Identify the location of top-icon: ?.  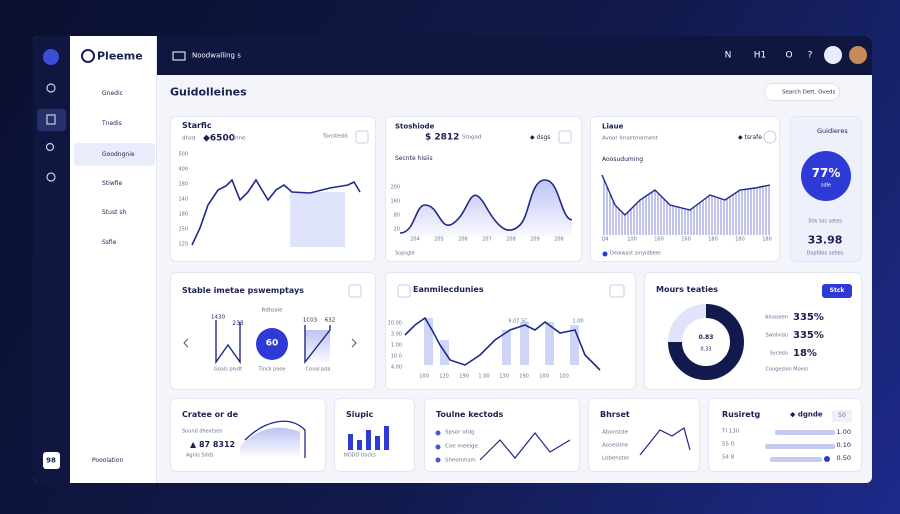
(810, 55).